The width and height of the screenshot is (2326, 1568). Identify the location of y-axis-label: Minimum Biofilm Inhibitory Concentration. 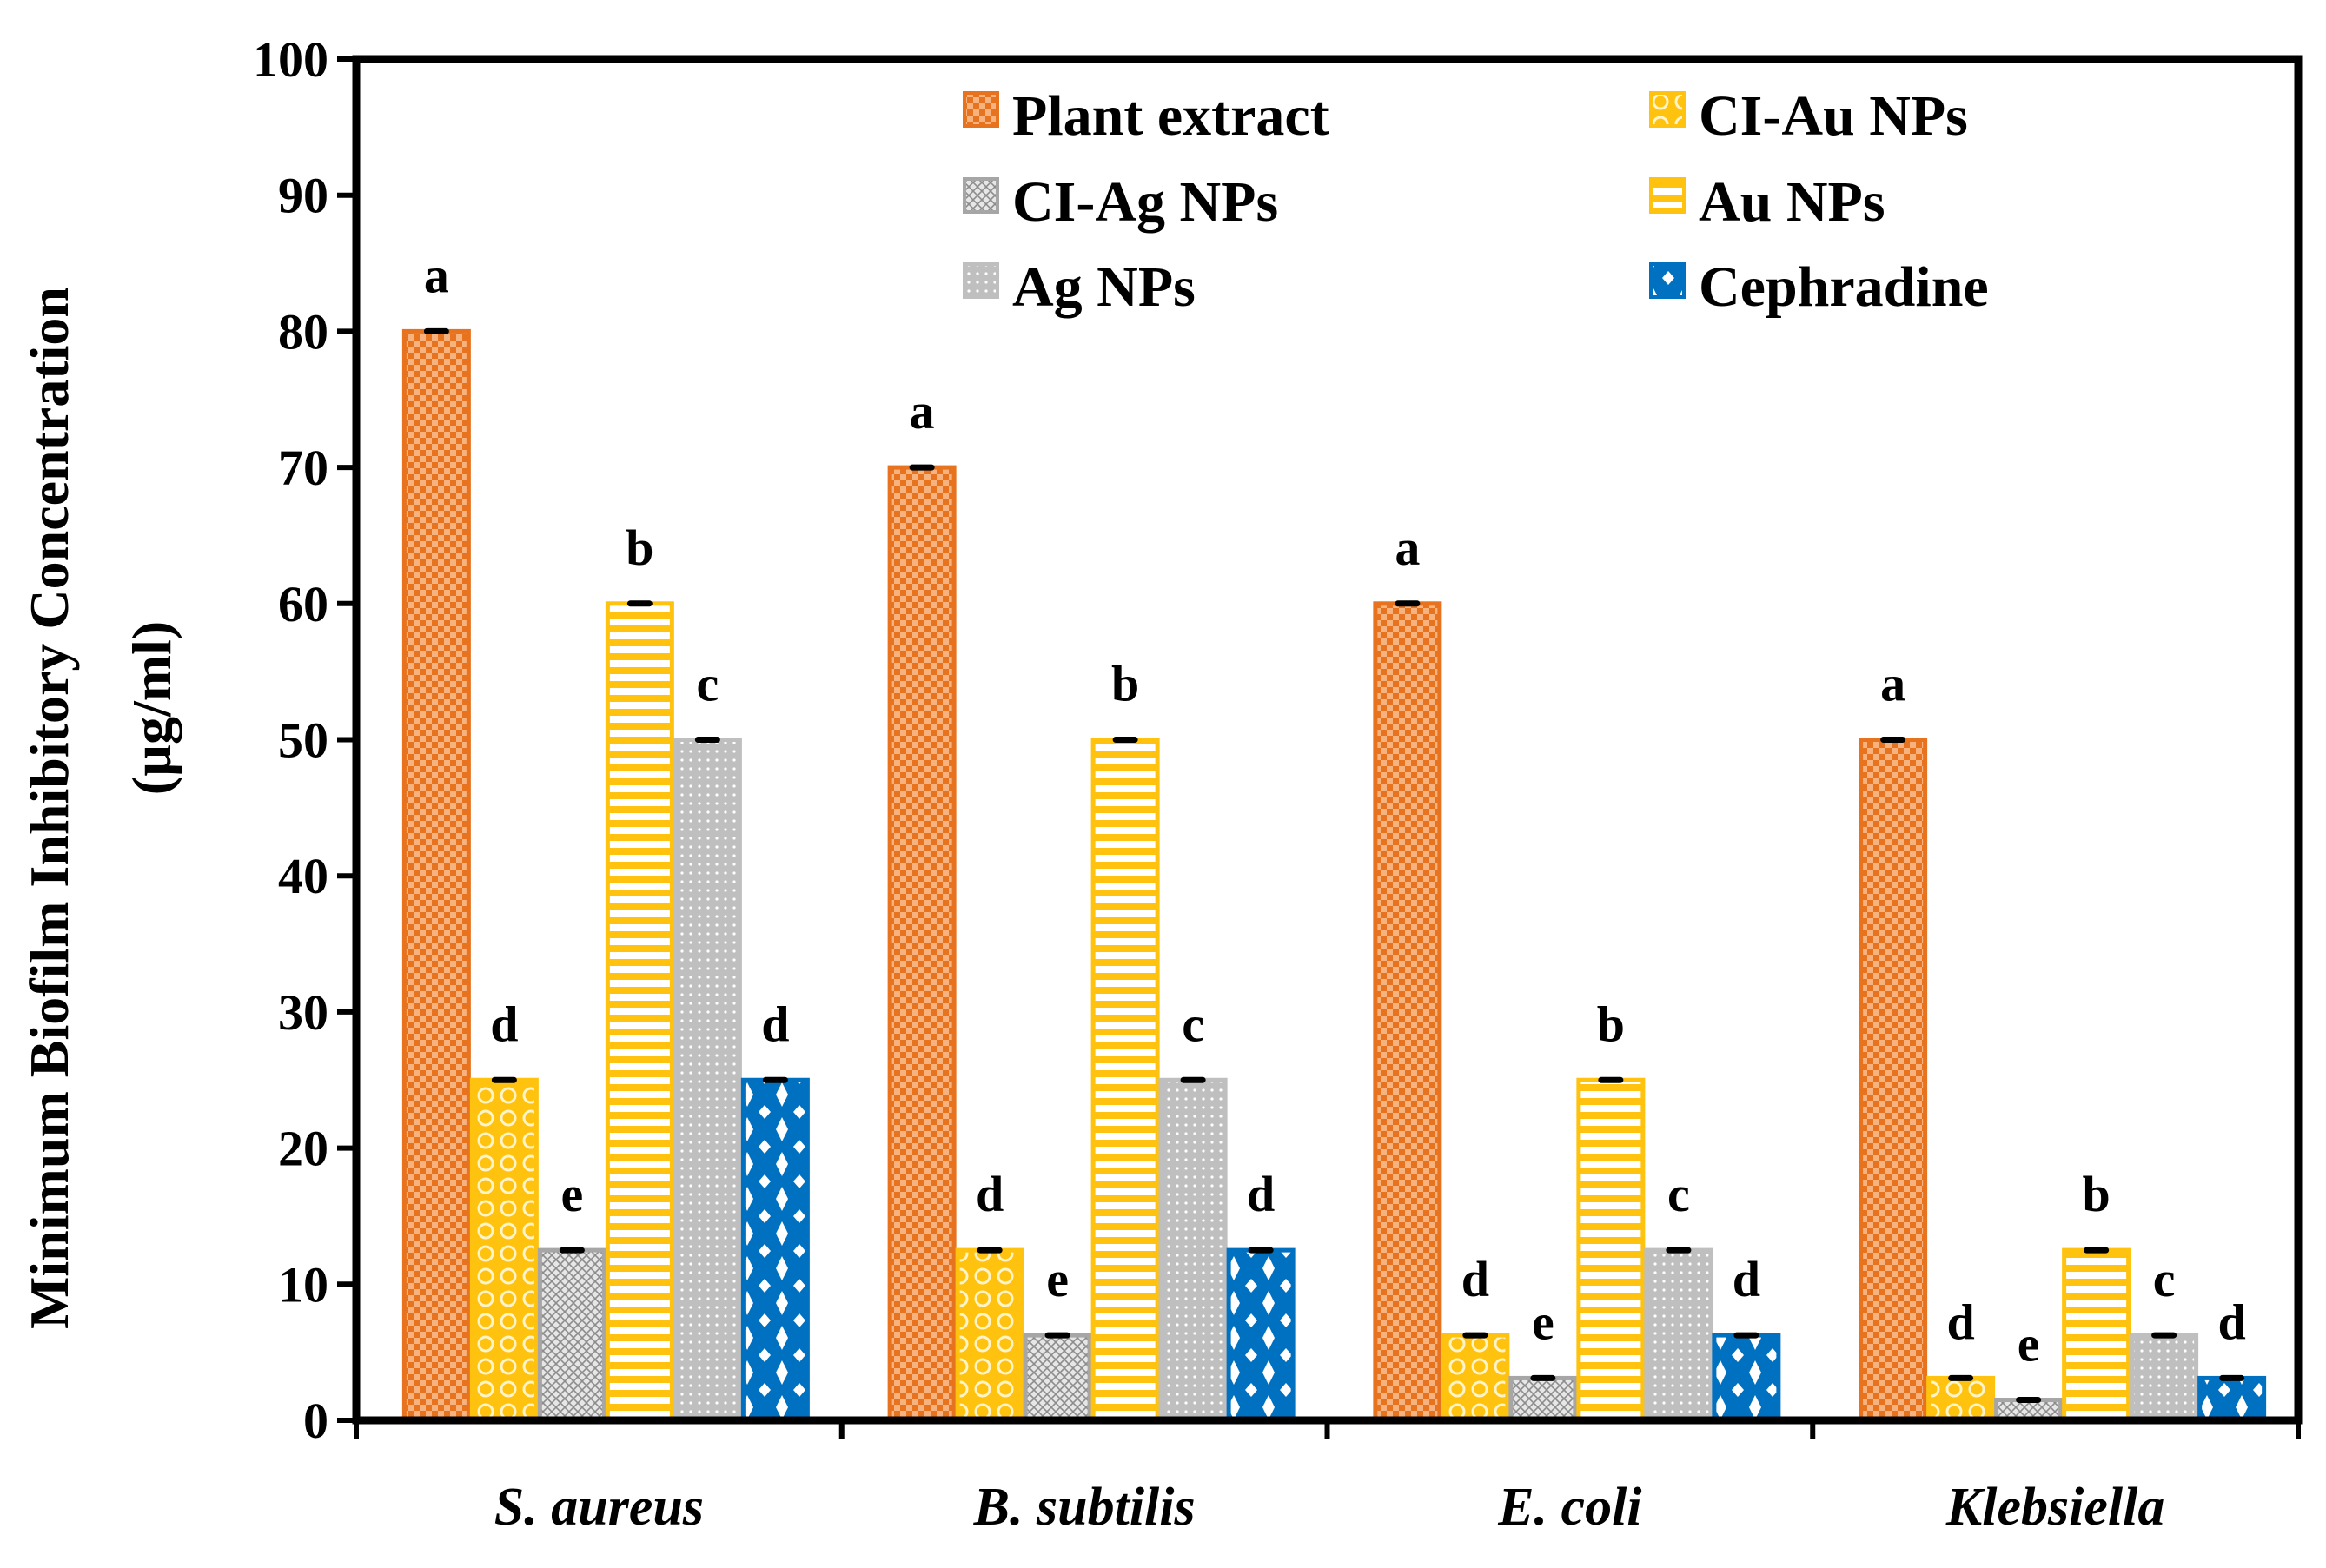
(49, 808).